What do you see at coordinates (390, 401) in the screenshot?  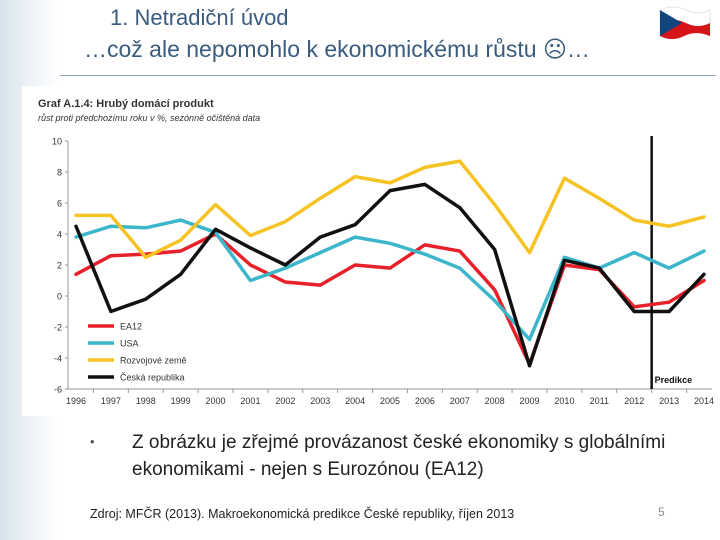 I see `x-tick-label: 2005` at bounding box center [390, 401].